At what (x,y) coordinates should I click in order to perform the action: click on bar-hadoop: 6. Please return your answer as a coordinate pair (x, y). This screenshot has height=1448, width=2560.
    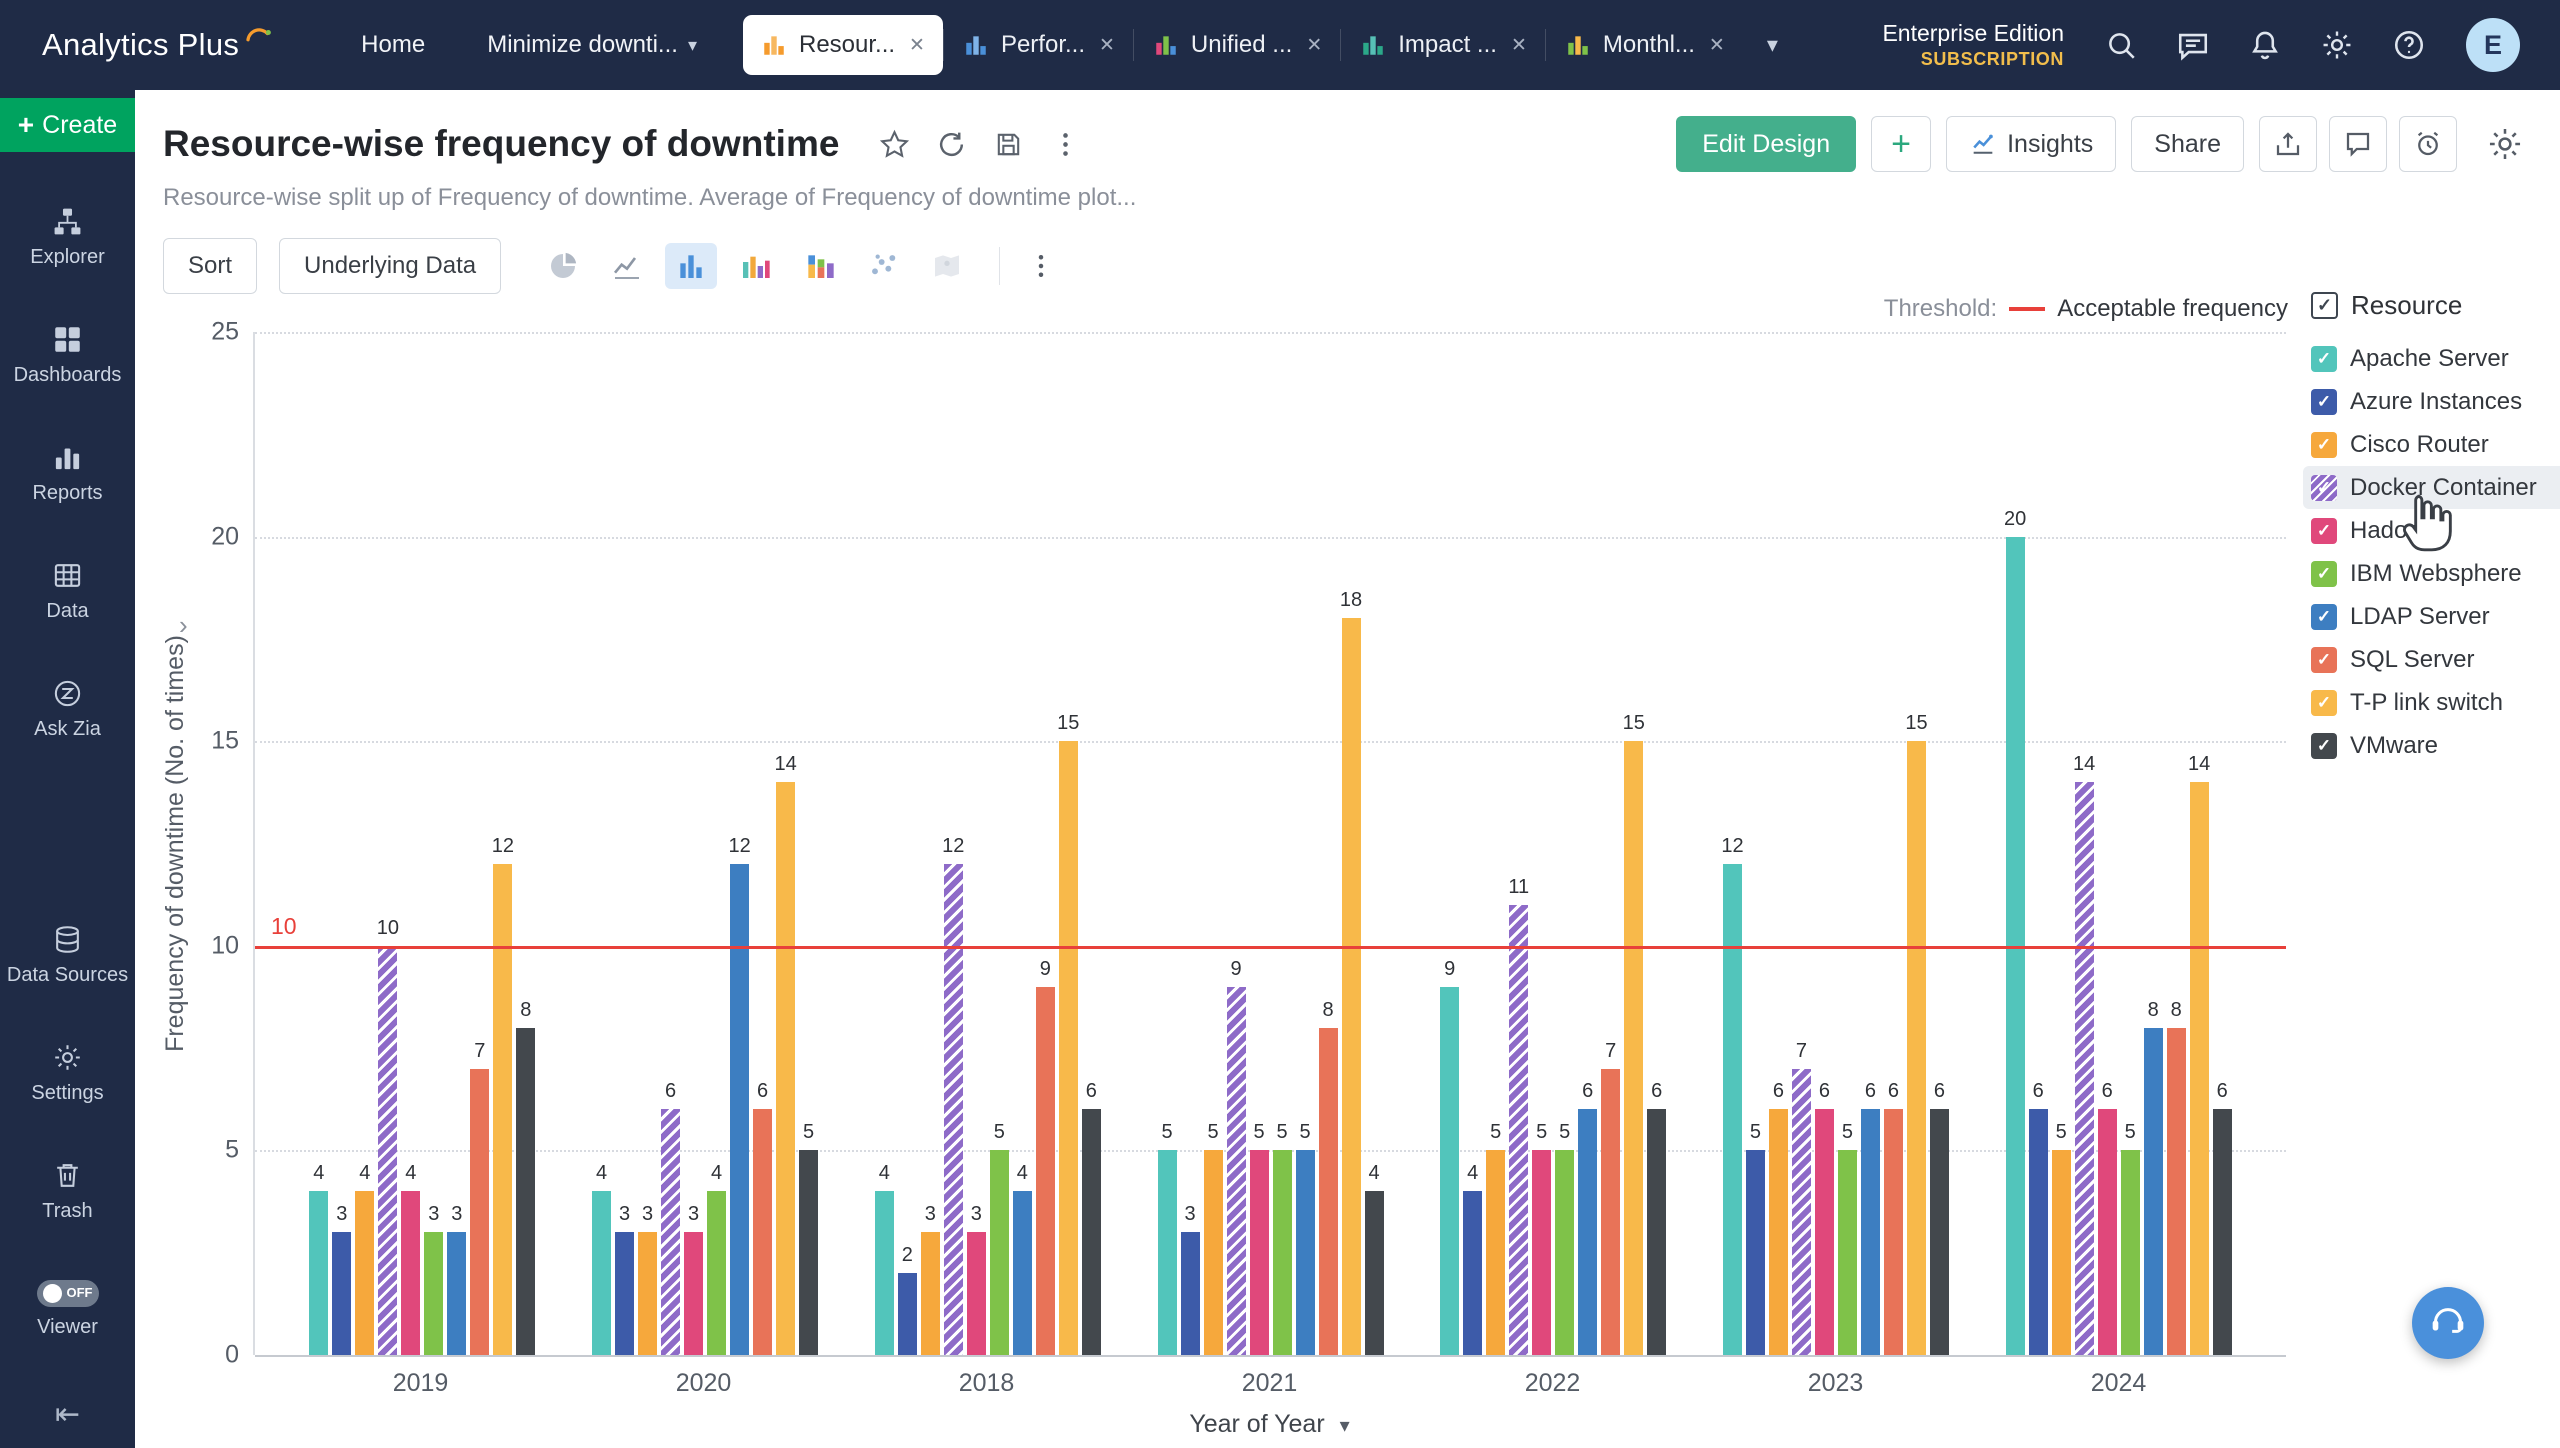
    Looking at the image, I should click on (2107, 1217).